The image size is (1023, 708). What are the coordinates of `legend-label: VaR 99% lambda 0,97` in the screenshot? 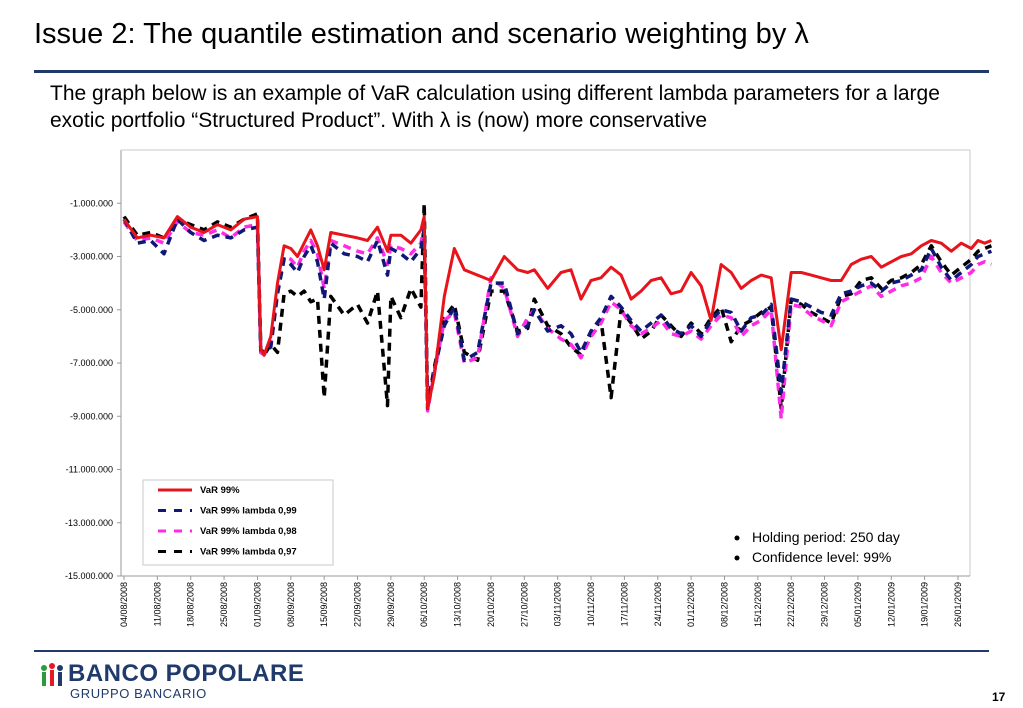 It's located at (248, 552).